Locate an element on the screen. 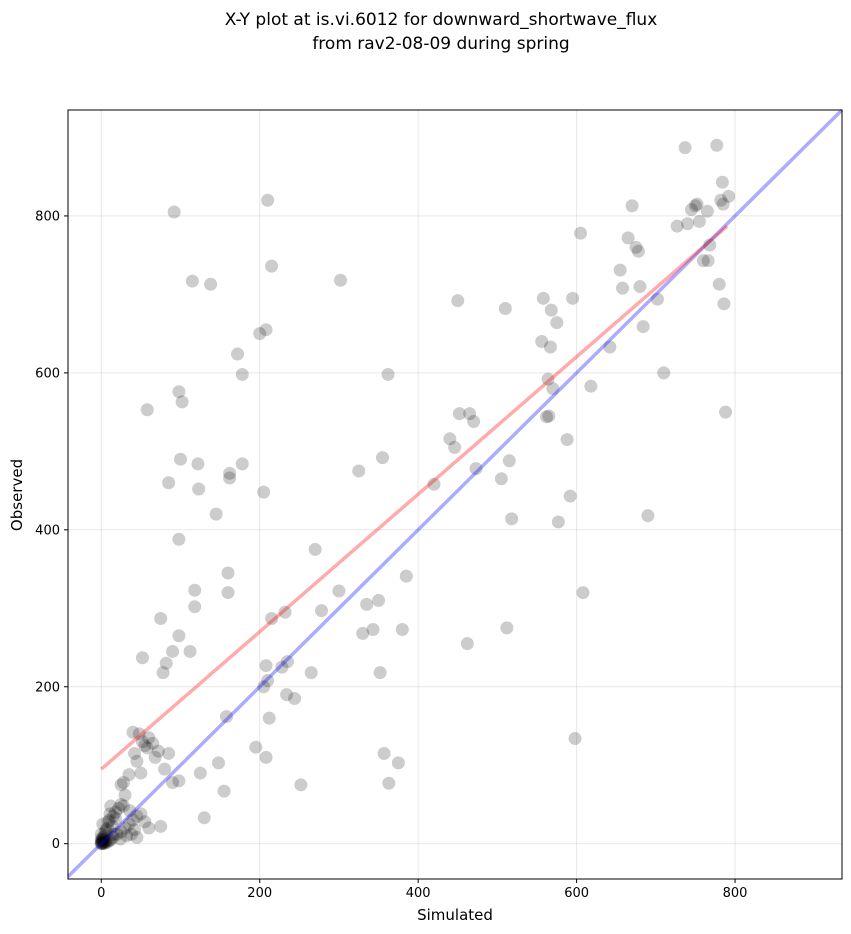 This screenshot has width=851, height=934. y-tick-label: 200 is located at coordinates (47, 687).